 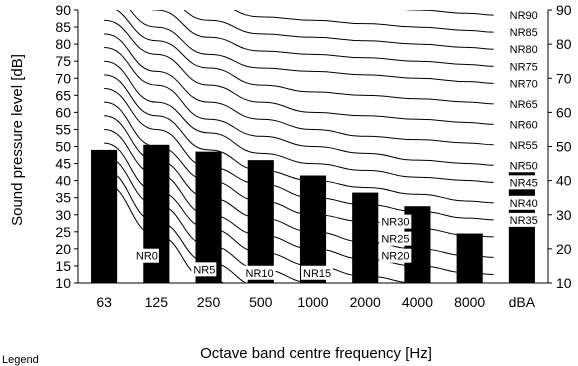 What do you see at coordinates (317, 274) in the screenshot?
I see `nr-label-nr15: NR15` at bounding box center [317, 274].